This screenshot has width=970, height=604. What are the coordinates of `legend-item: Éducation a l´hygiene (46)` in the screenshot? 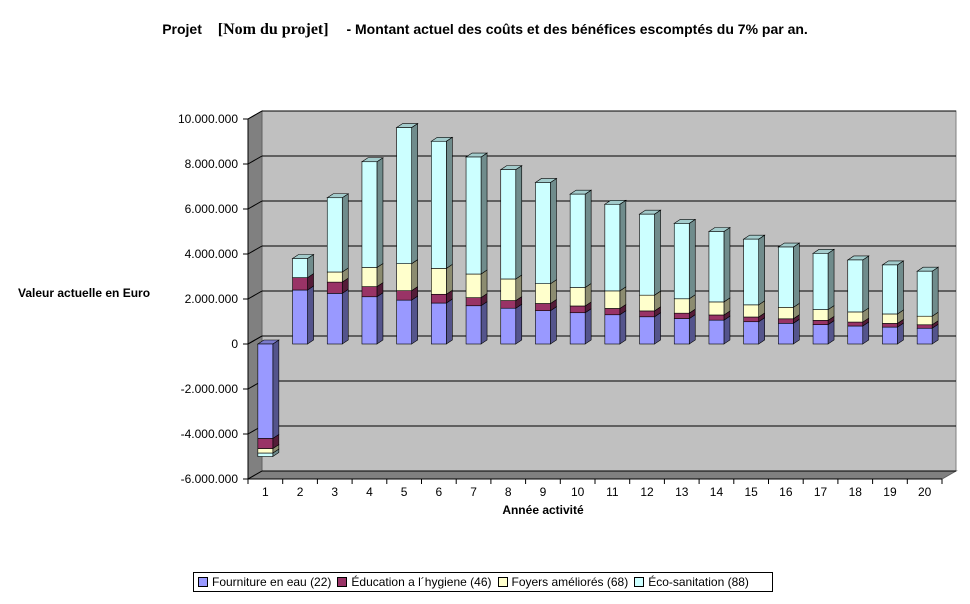 It's located at (414, 582).